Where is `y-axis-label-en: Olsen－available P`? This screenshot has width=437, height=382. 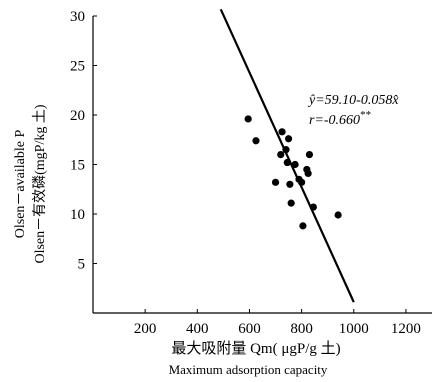 y-axis-label-en: Olsen－available P is located at coordinates (20, 184).